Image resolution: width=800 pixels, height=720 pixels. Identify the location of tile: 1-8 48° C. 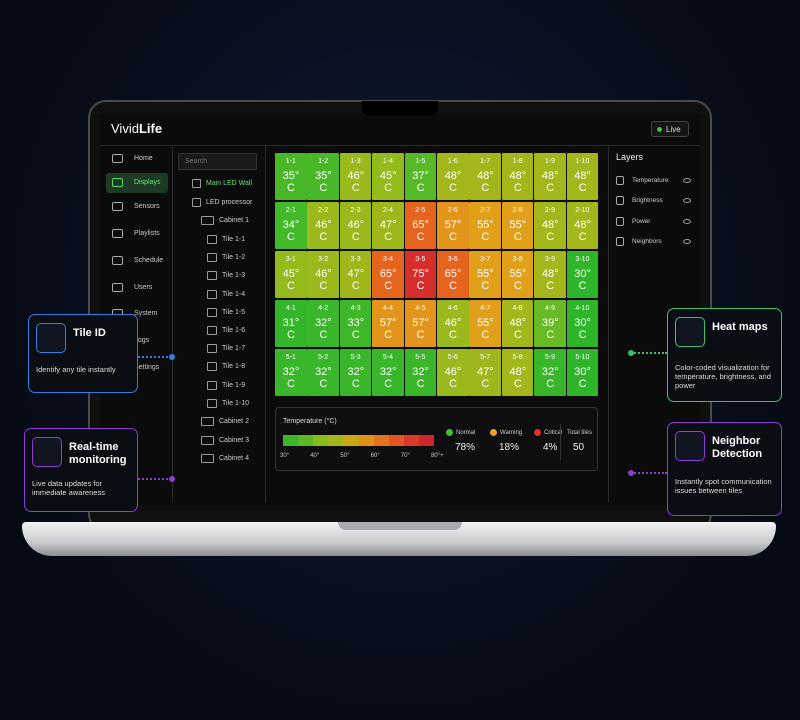
(517, 176).